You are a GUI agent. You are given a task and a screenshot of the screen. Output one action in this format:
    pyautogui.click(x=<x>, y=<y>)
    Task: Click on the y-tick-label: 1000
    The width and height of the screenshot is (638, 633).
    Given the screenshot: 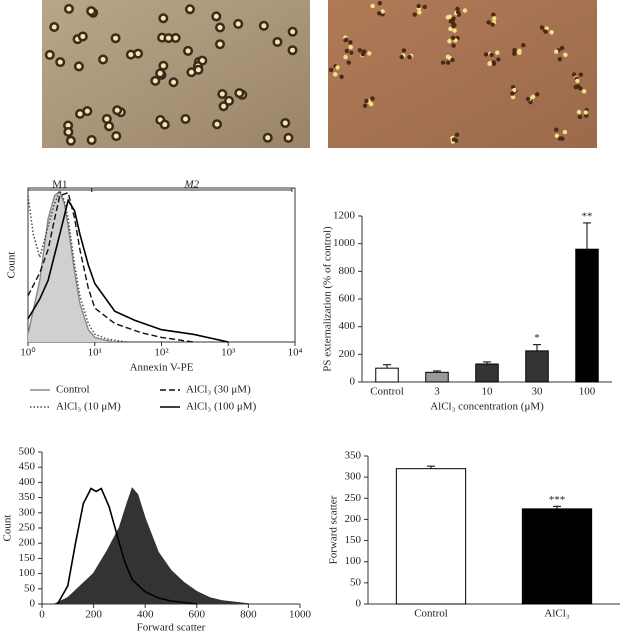 What is the action you would take?
    pyautogui.click(x=344, y=243)
    